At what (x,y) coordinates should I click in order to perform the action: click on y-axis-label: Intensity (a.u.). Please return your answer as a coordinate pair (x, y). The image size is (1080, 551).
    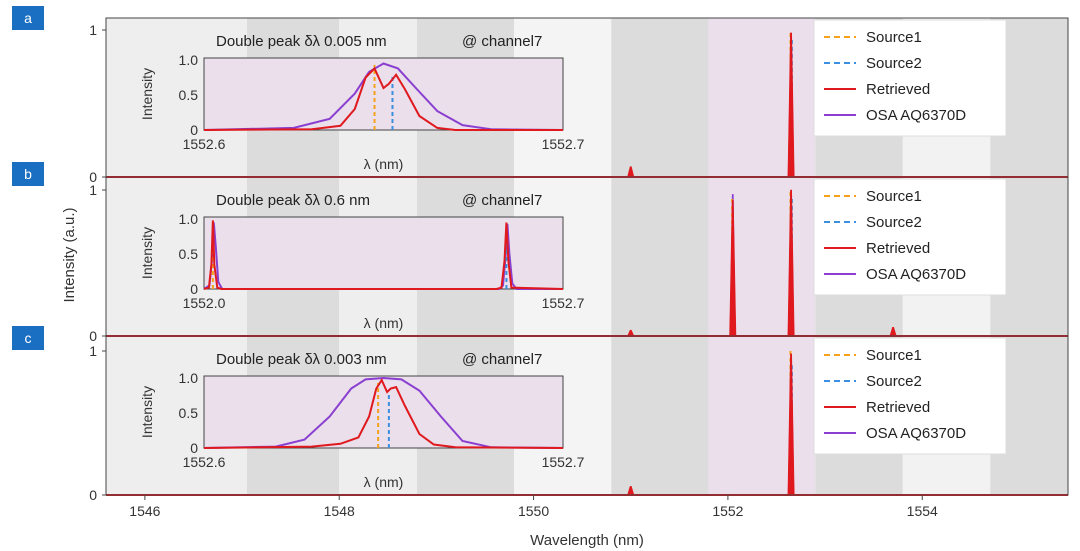
    Looking at the image, I should click on (69, 254).